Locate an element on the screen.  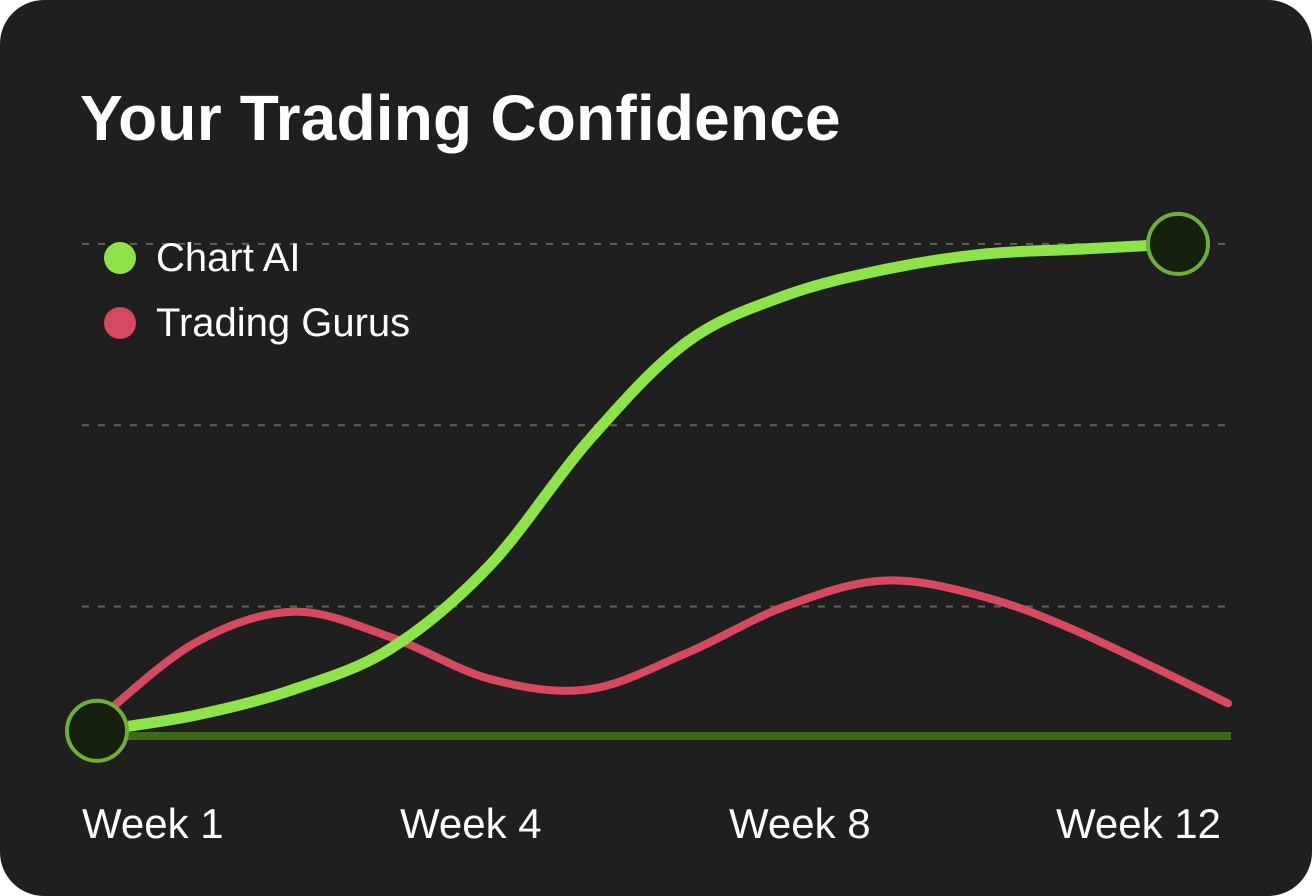
legend-label-chart-ai: Chart AI is located at coordinates (228, 257).